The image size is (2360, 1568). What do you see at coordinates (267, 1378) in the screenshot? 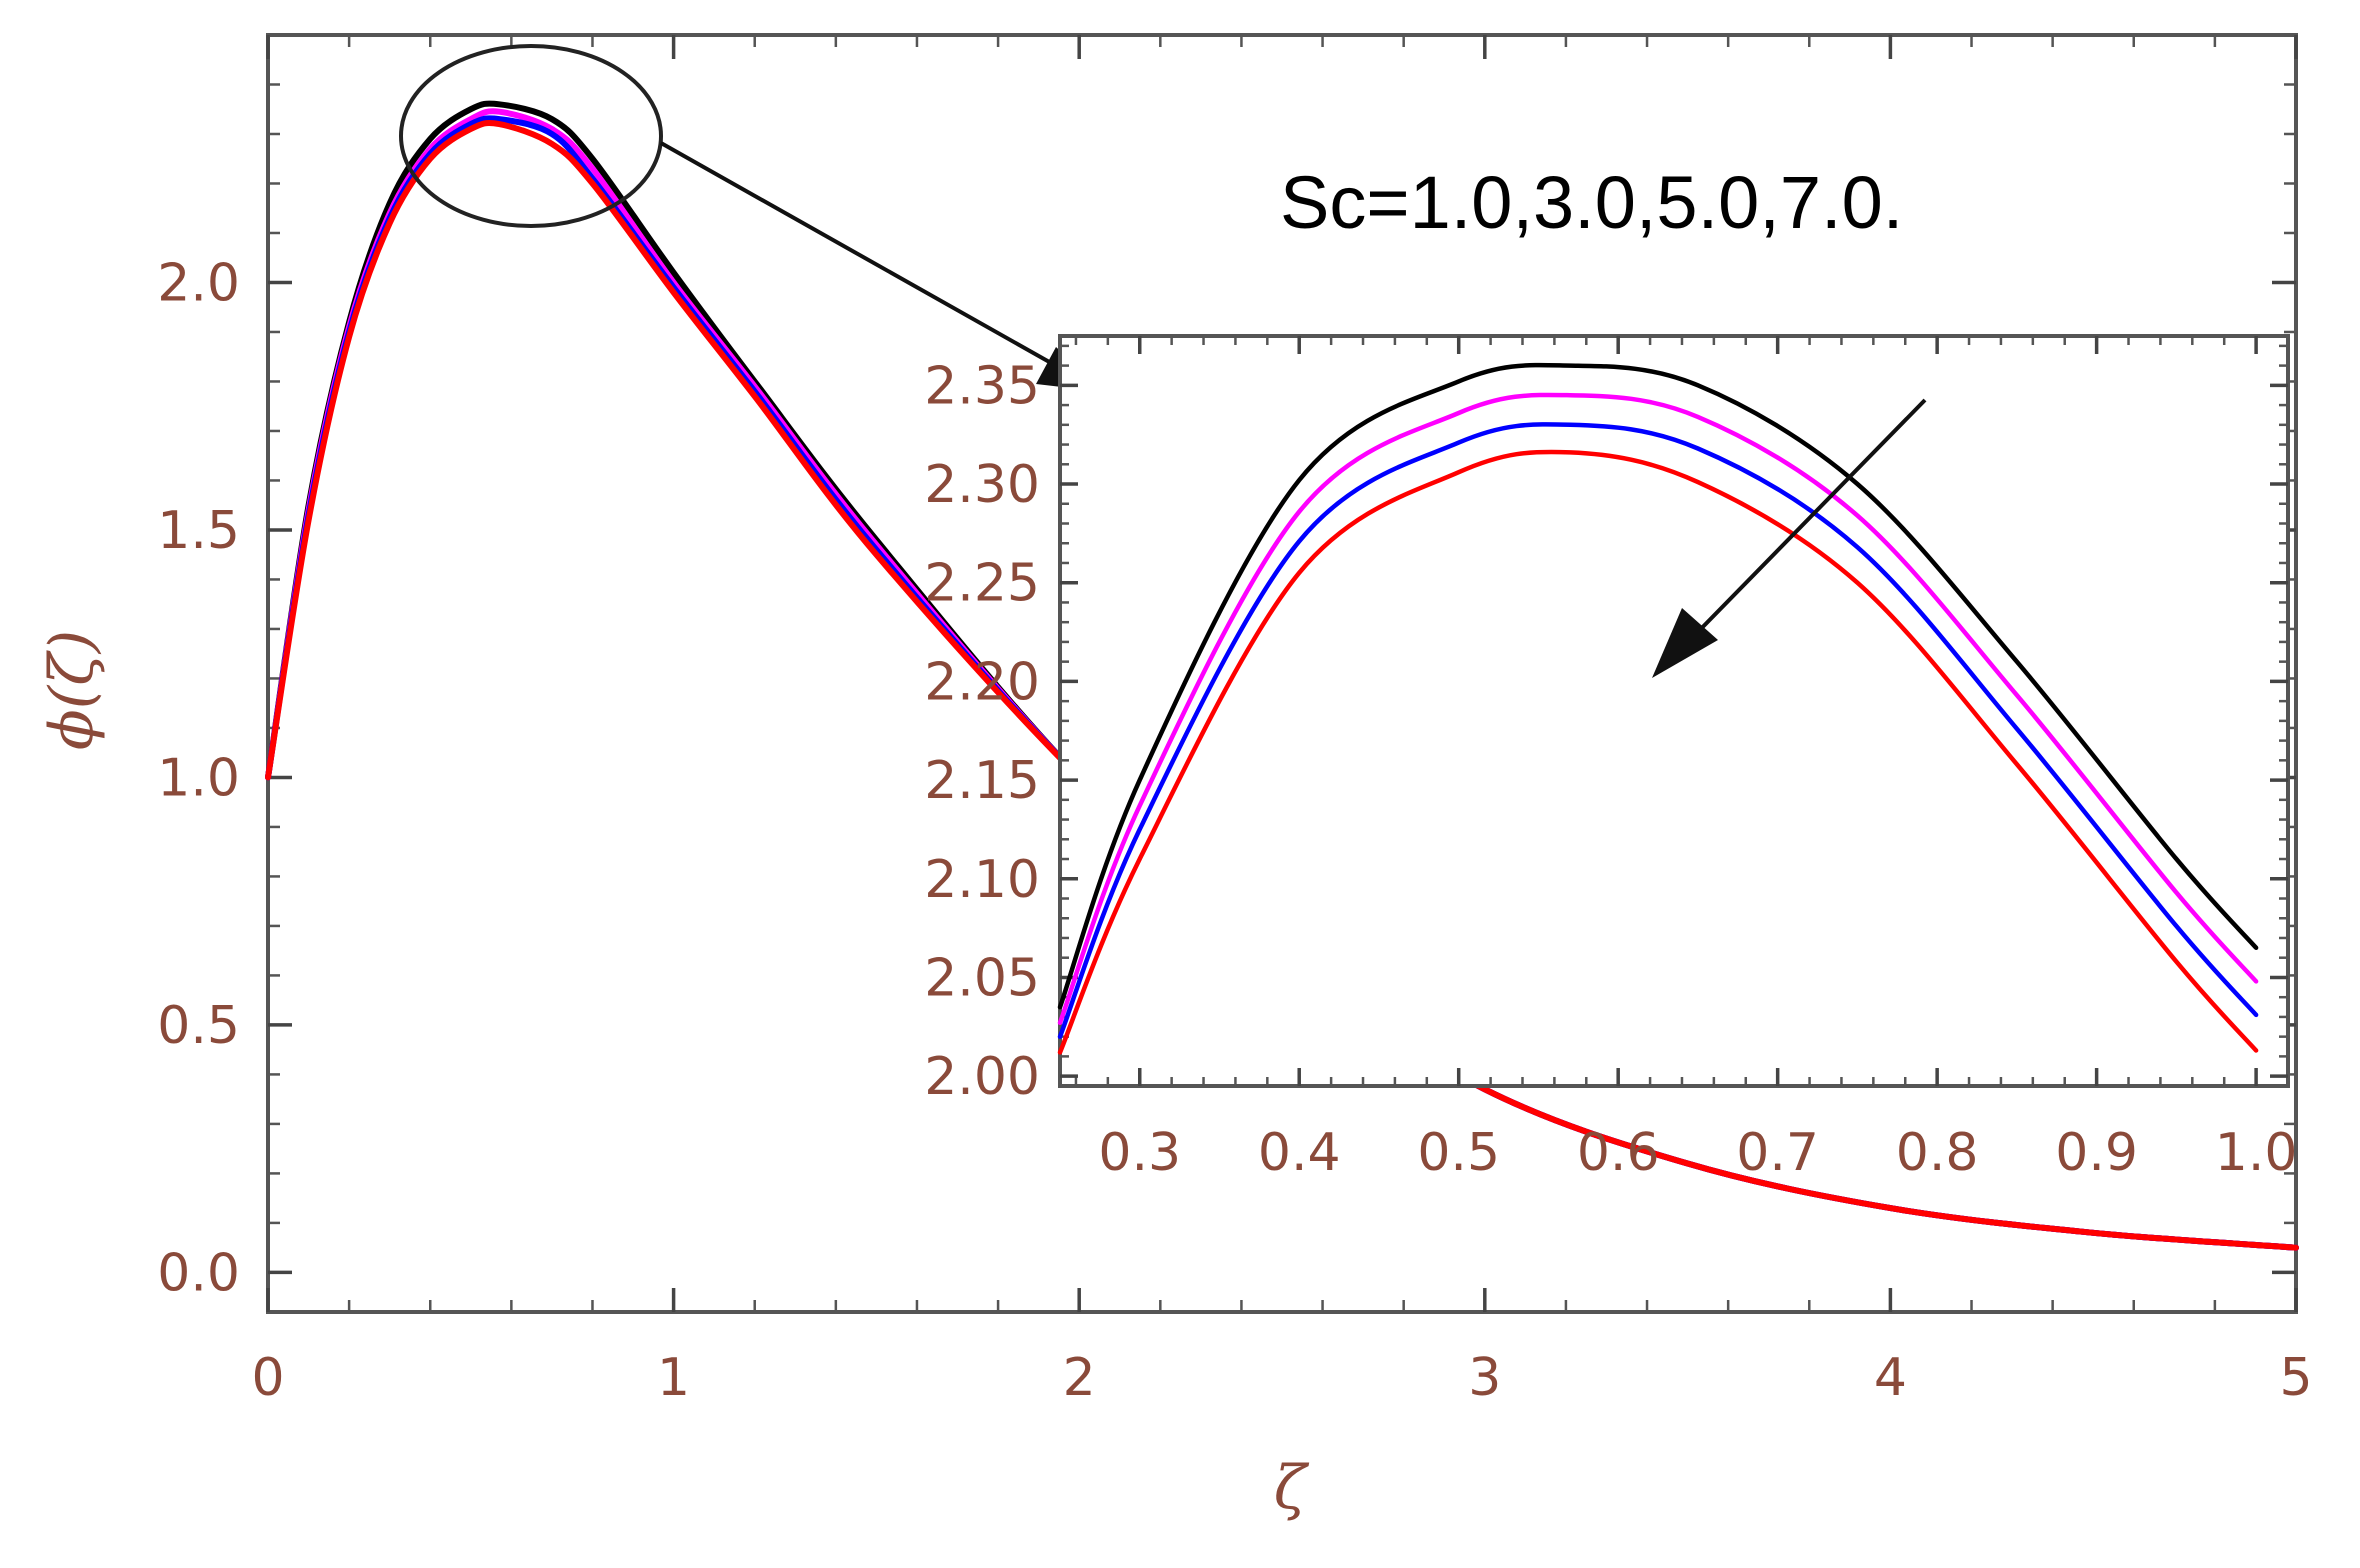
I see `x-tick-label: 0` at bounding box center [267, 1378].